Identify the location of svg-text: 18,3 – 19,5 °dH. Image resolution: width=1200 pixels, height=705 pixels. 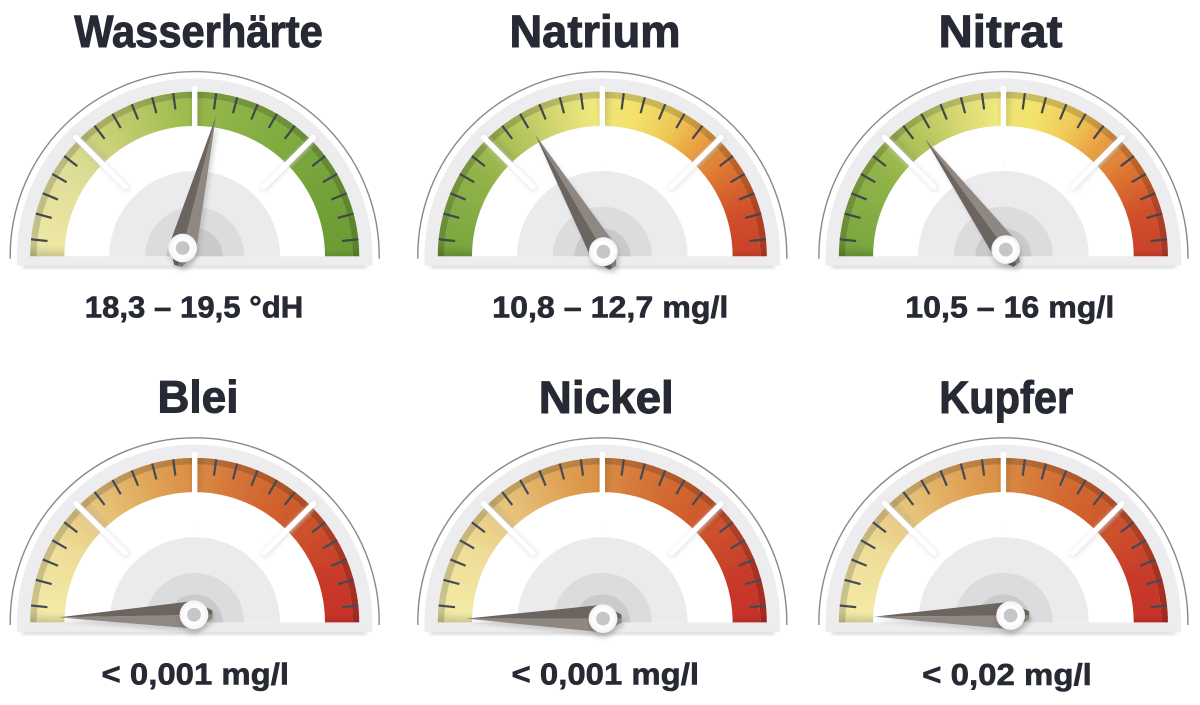
(194, 308).